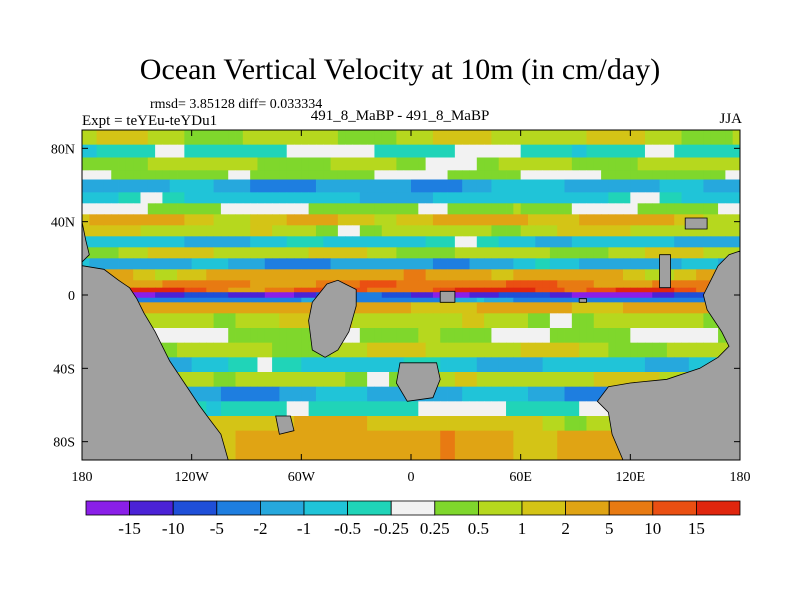 This screenshot has width=800, height=600. I want to click on land-island-a, so click(665, 271).